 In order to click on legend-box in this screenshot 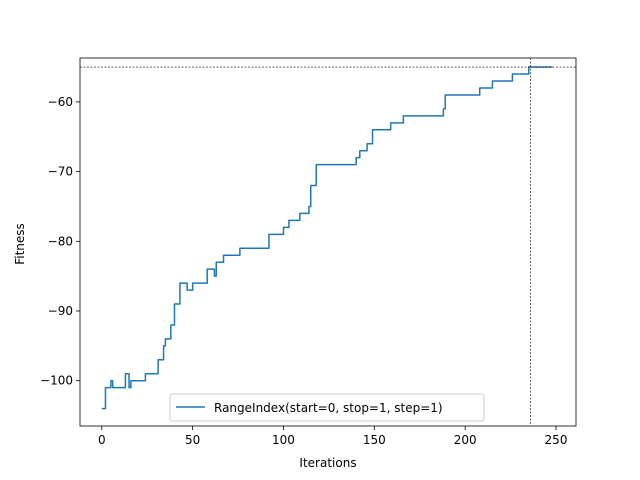, I will do `click(327, 407)`.